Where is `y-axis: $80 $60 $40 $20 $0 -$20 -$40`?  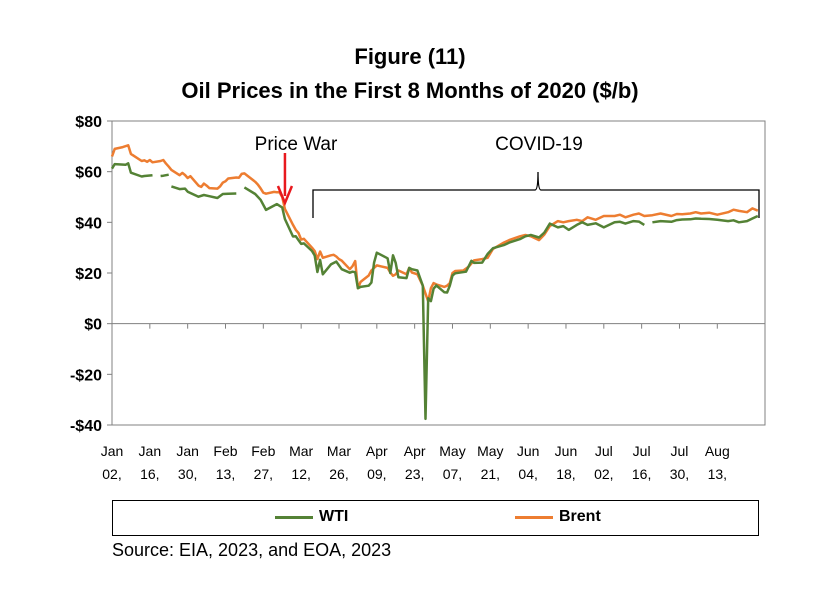
y-axis: $80 $60 $40 $20 $0 -$20 -$40 is located at coordinates (91, 274).